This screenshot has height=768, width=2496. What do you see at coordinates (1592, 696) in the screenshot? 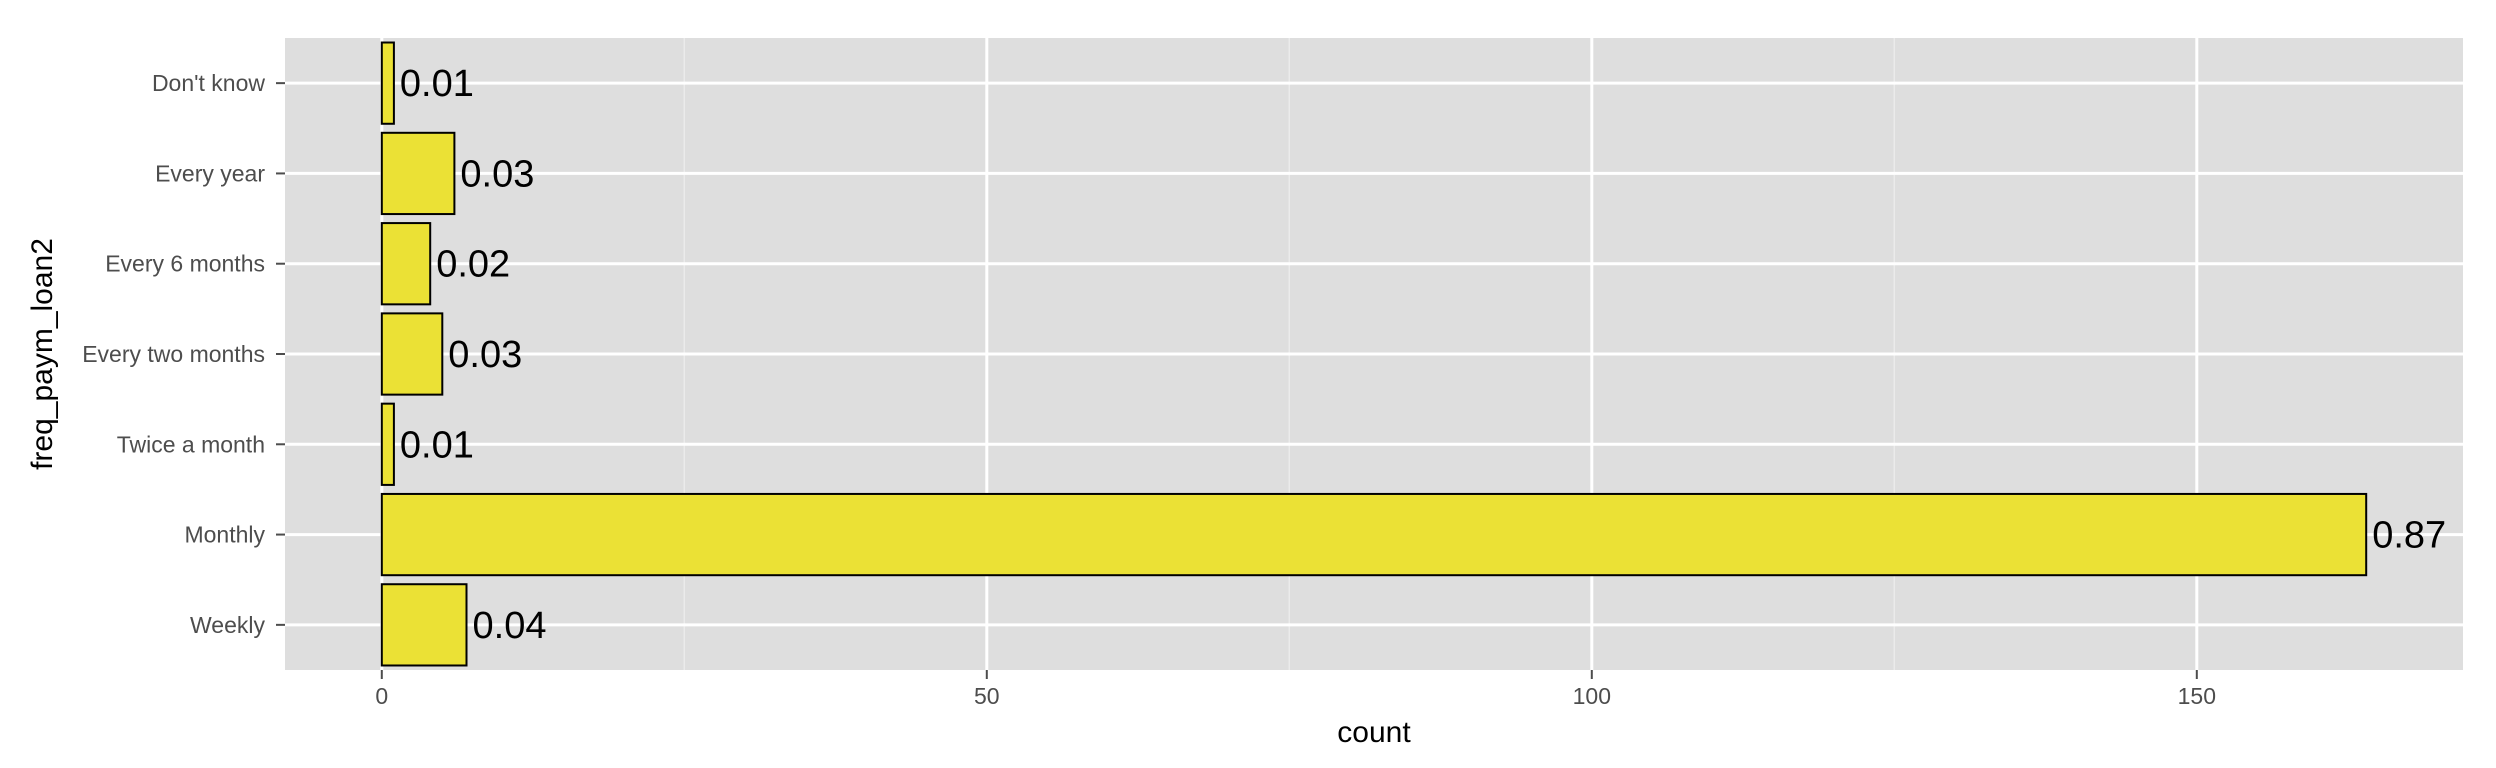
I see `x-tick-label: 100` at bounding box center [1592, 696].